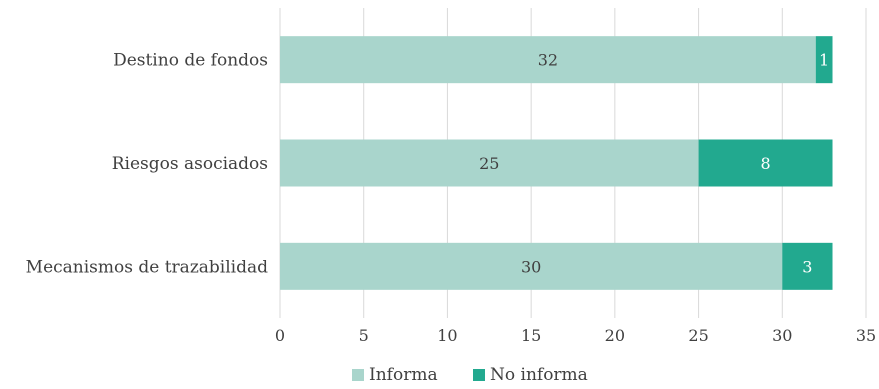 The width and height of the screenshot is (879, 389). I want to click on x-tick-label: 20, so click(615, 335).